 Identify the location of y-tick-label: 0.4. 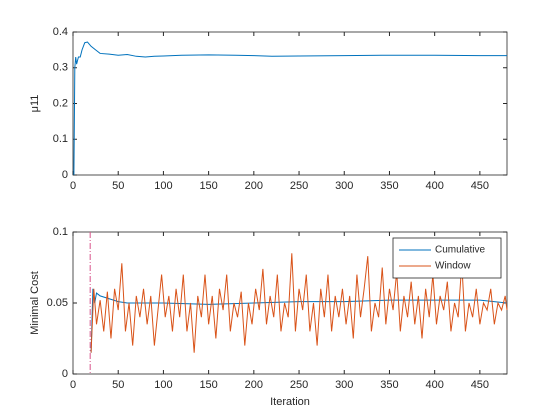
(60, 32).